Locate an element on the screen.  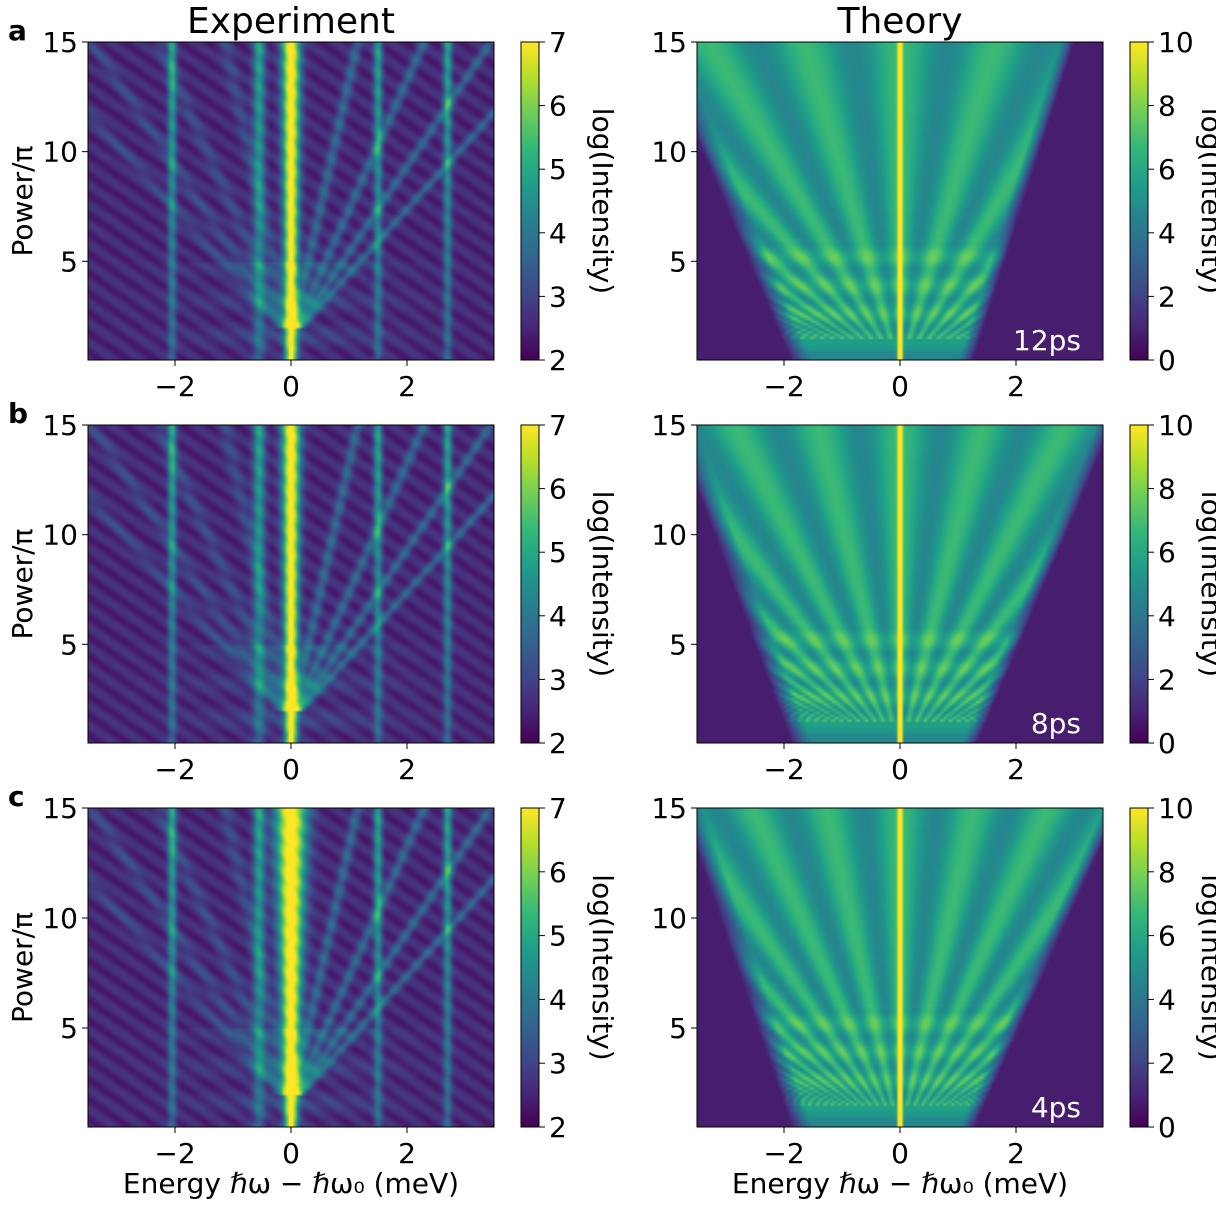
panel-c-theory-colorbar: 0 2 4 6 8 10 log(Intensity) is located at coordinates (1172, 968).